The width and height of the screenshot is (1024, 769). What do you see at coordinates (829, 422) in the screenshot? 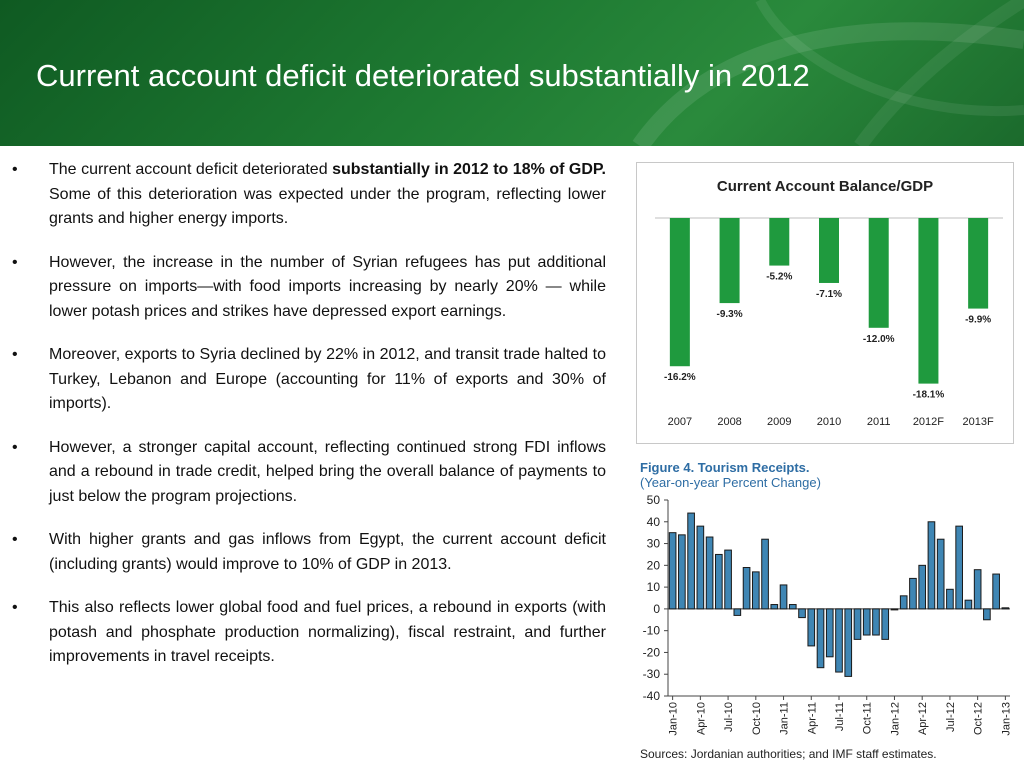
I see `x-tick-label: 2010` at bounding box center [829, 422].